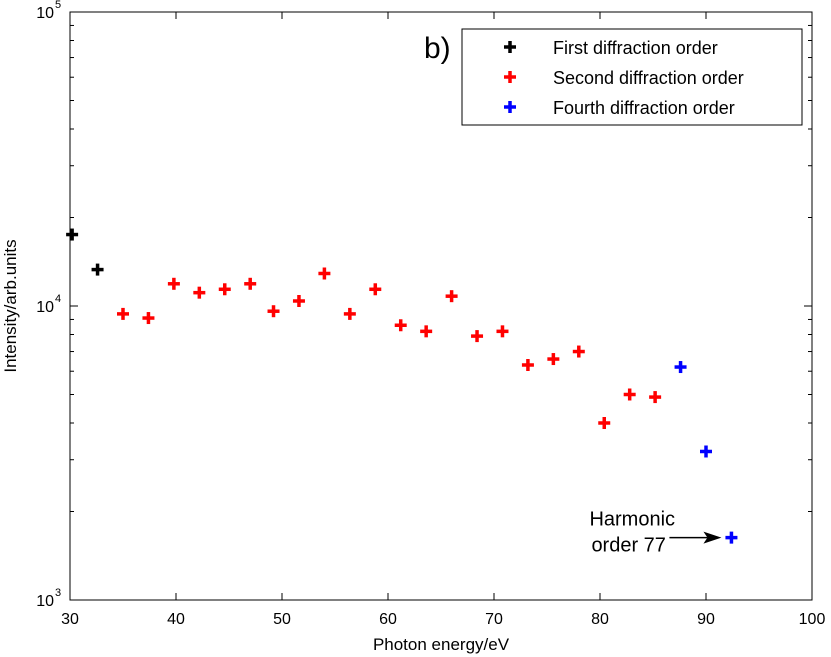  I want to click on y-tick-label-exponent: 5, so click(58, 5).